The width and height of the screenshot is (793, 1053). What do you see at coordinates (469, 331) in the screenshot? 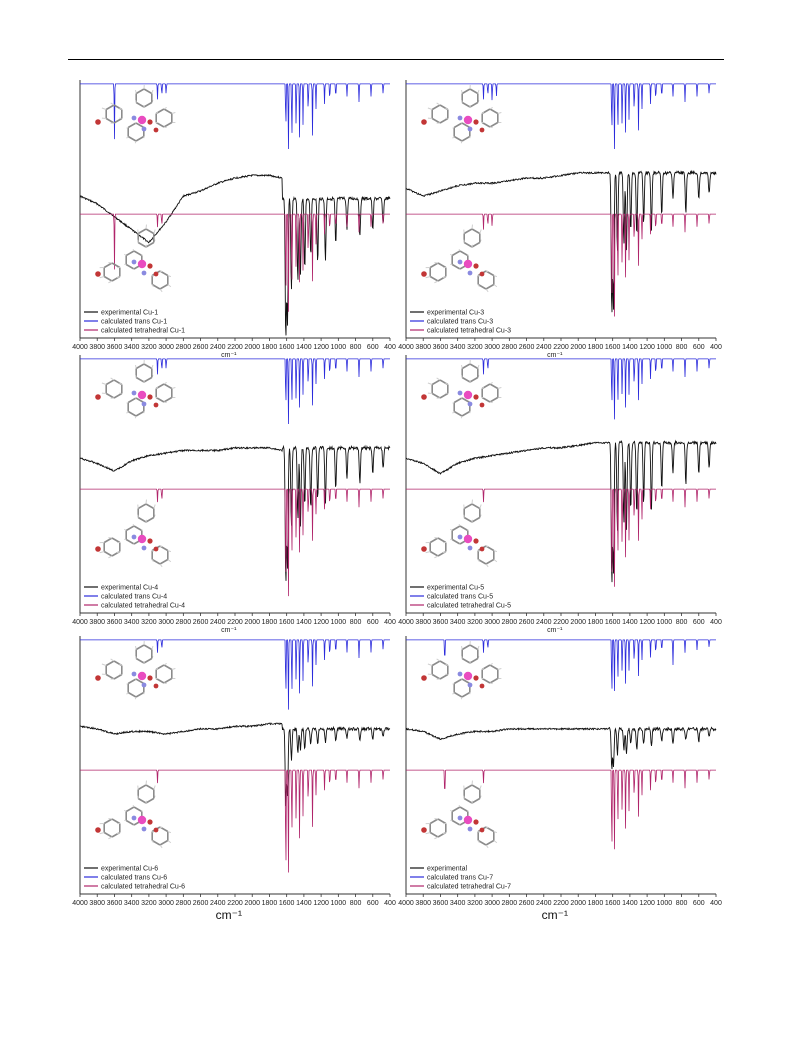
I see `legend-entry: calculated tetrahedral Cu-3` at bounding box center [469, 331].